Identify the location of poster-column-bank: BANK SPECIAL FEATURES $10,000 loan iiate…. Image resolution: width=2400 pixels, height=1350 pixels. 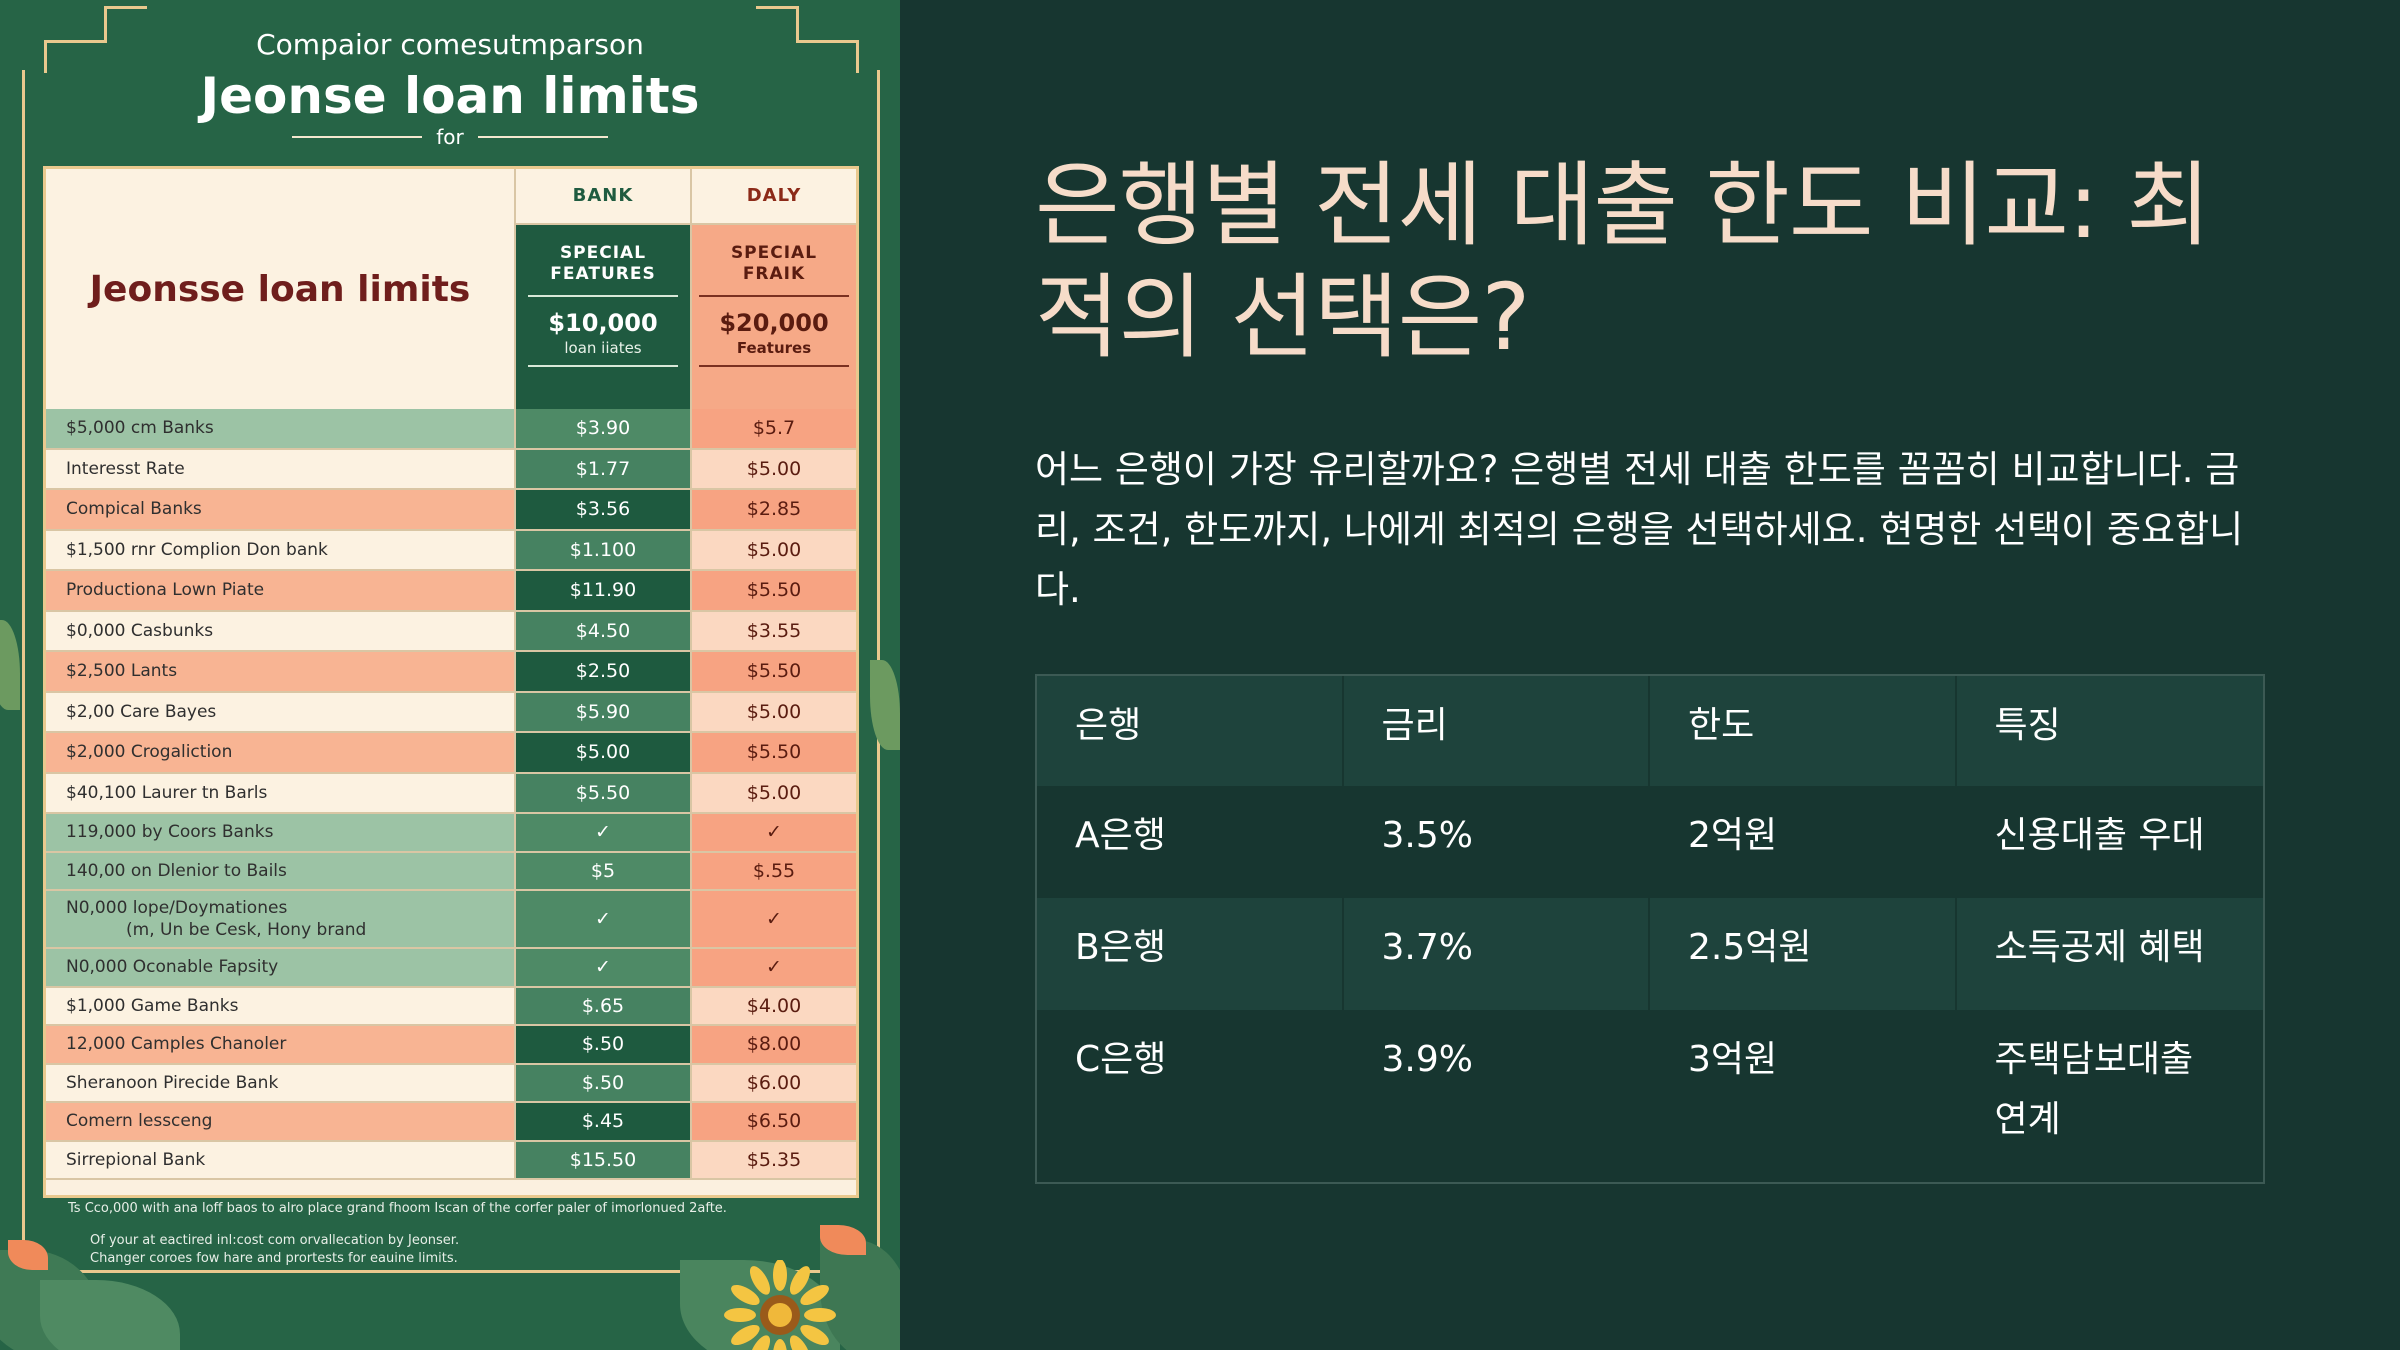
(603, 290).